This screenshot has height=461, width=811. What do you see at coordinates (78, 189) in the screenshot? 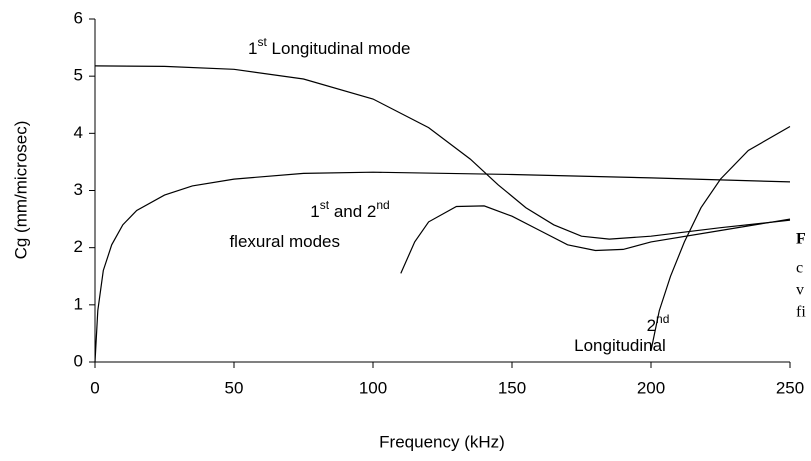
I see `y-tick-label: 3` at bounding box center [78, 189].